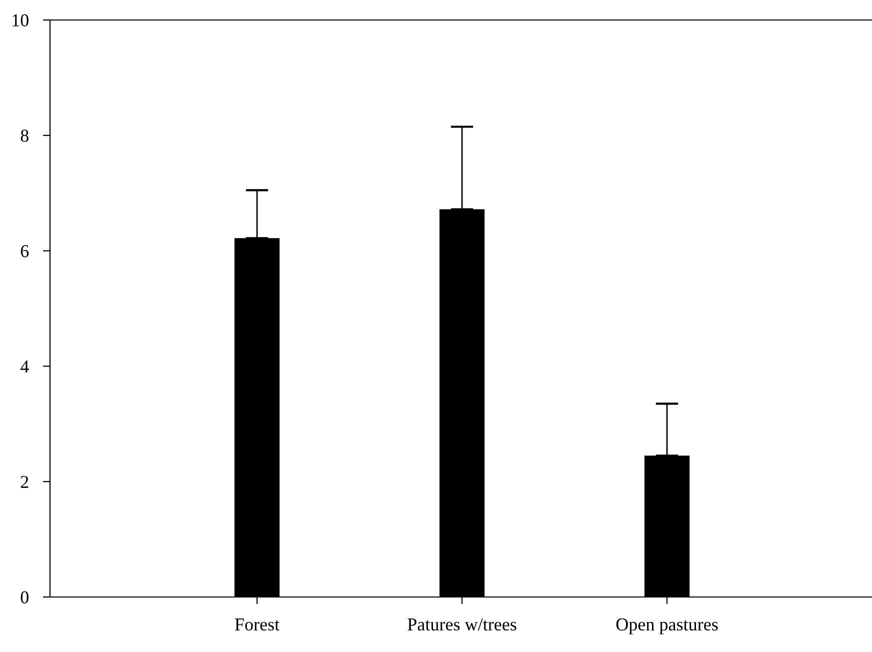  What do you see at coordinates (20, 20) in the screenshot?
I see `y-tick-label: 10` at bounding box center [20, 20].